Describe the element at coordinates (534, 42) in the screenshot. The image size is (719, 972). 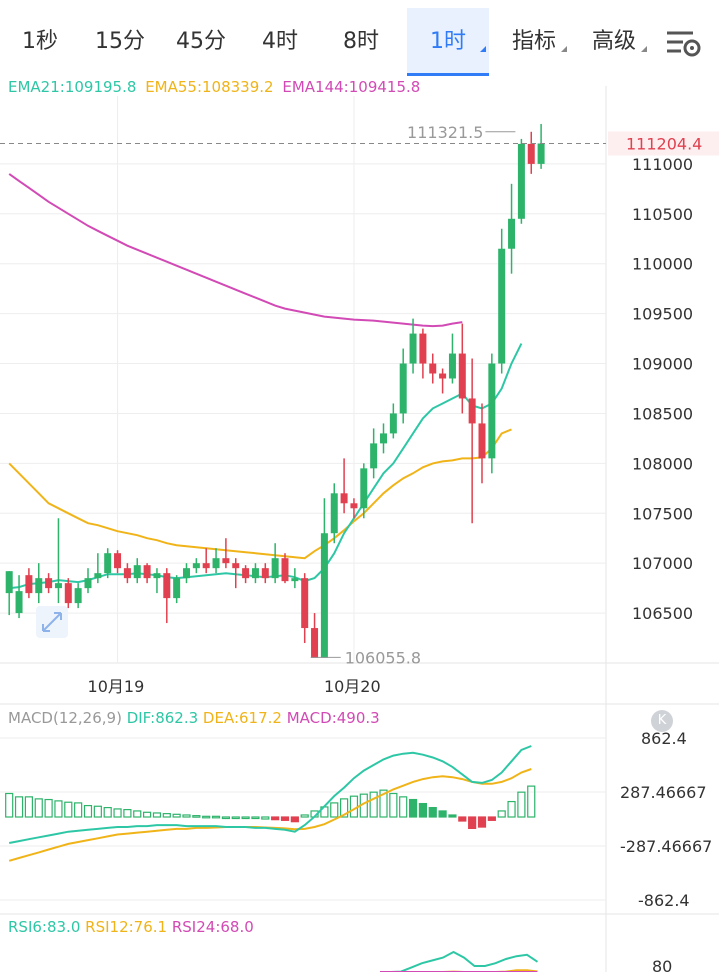
I see `tab-6: 指标` at that location.